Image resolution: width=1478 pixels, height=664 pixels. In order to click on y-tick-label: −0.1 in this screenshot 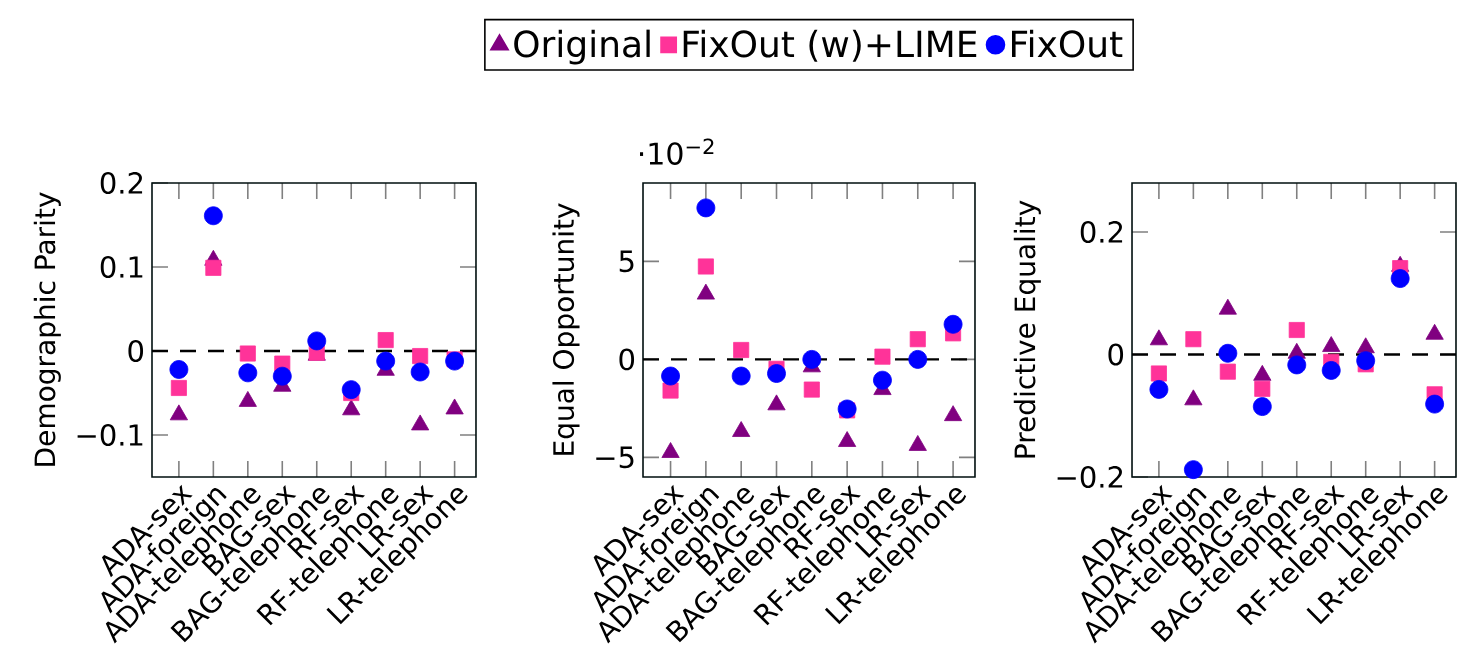, I will do `click(110, 435)`.